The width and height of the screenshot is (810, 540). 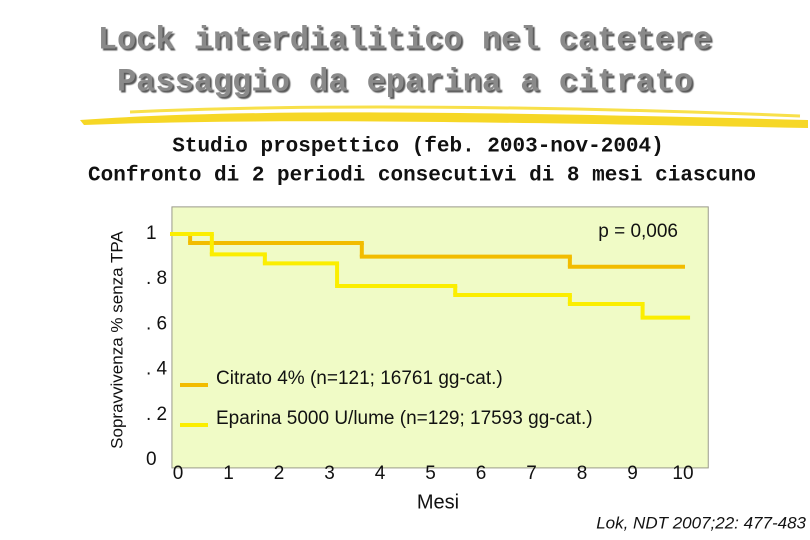 I want to click on title-line: Passaggio da eparina a citrato, so click(x=405, y=81).